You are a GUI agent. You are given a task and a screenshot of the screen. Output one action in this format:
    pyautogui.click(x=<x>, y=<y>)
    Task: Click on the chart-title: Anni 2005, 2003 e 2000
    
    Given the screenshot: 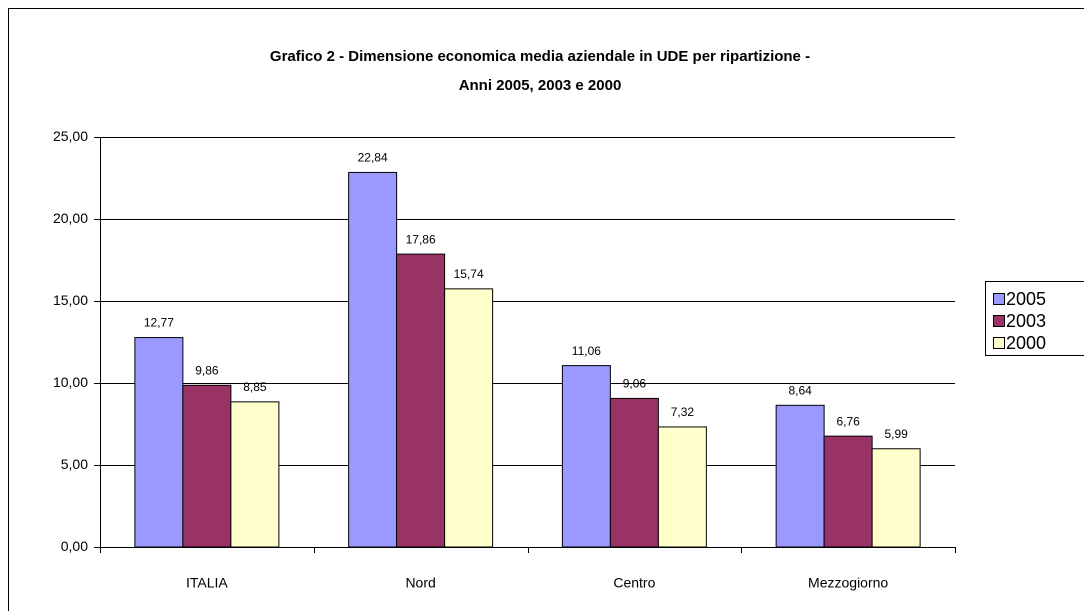 What is the action you would take?
    pyautogui.click(x=540, y=85)
    